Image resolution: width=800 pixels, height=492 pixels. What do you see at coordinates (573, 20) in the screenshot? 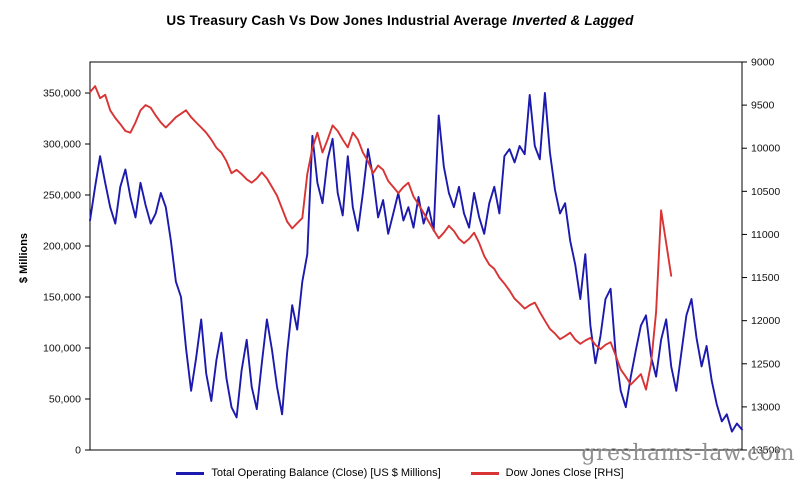
I see `chart-title-emphasis: Inverted & Lagged` at bounding box center [573, 20].